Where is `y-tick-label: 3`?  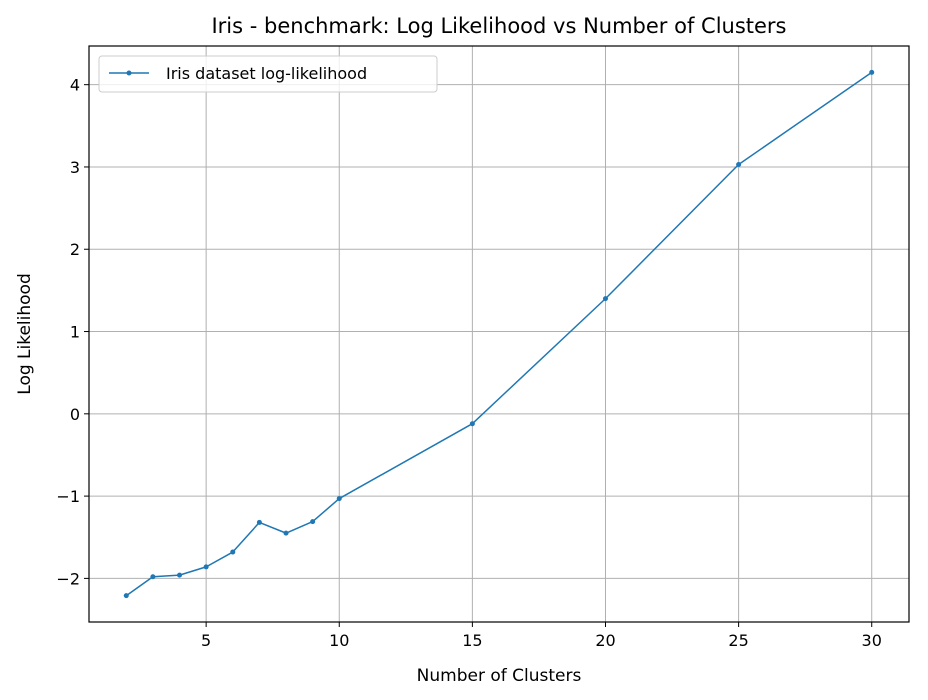 y-tick-label: 3 is located at coordinates (75, 167).